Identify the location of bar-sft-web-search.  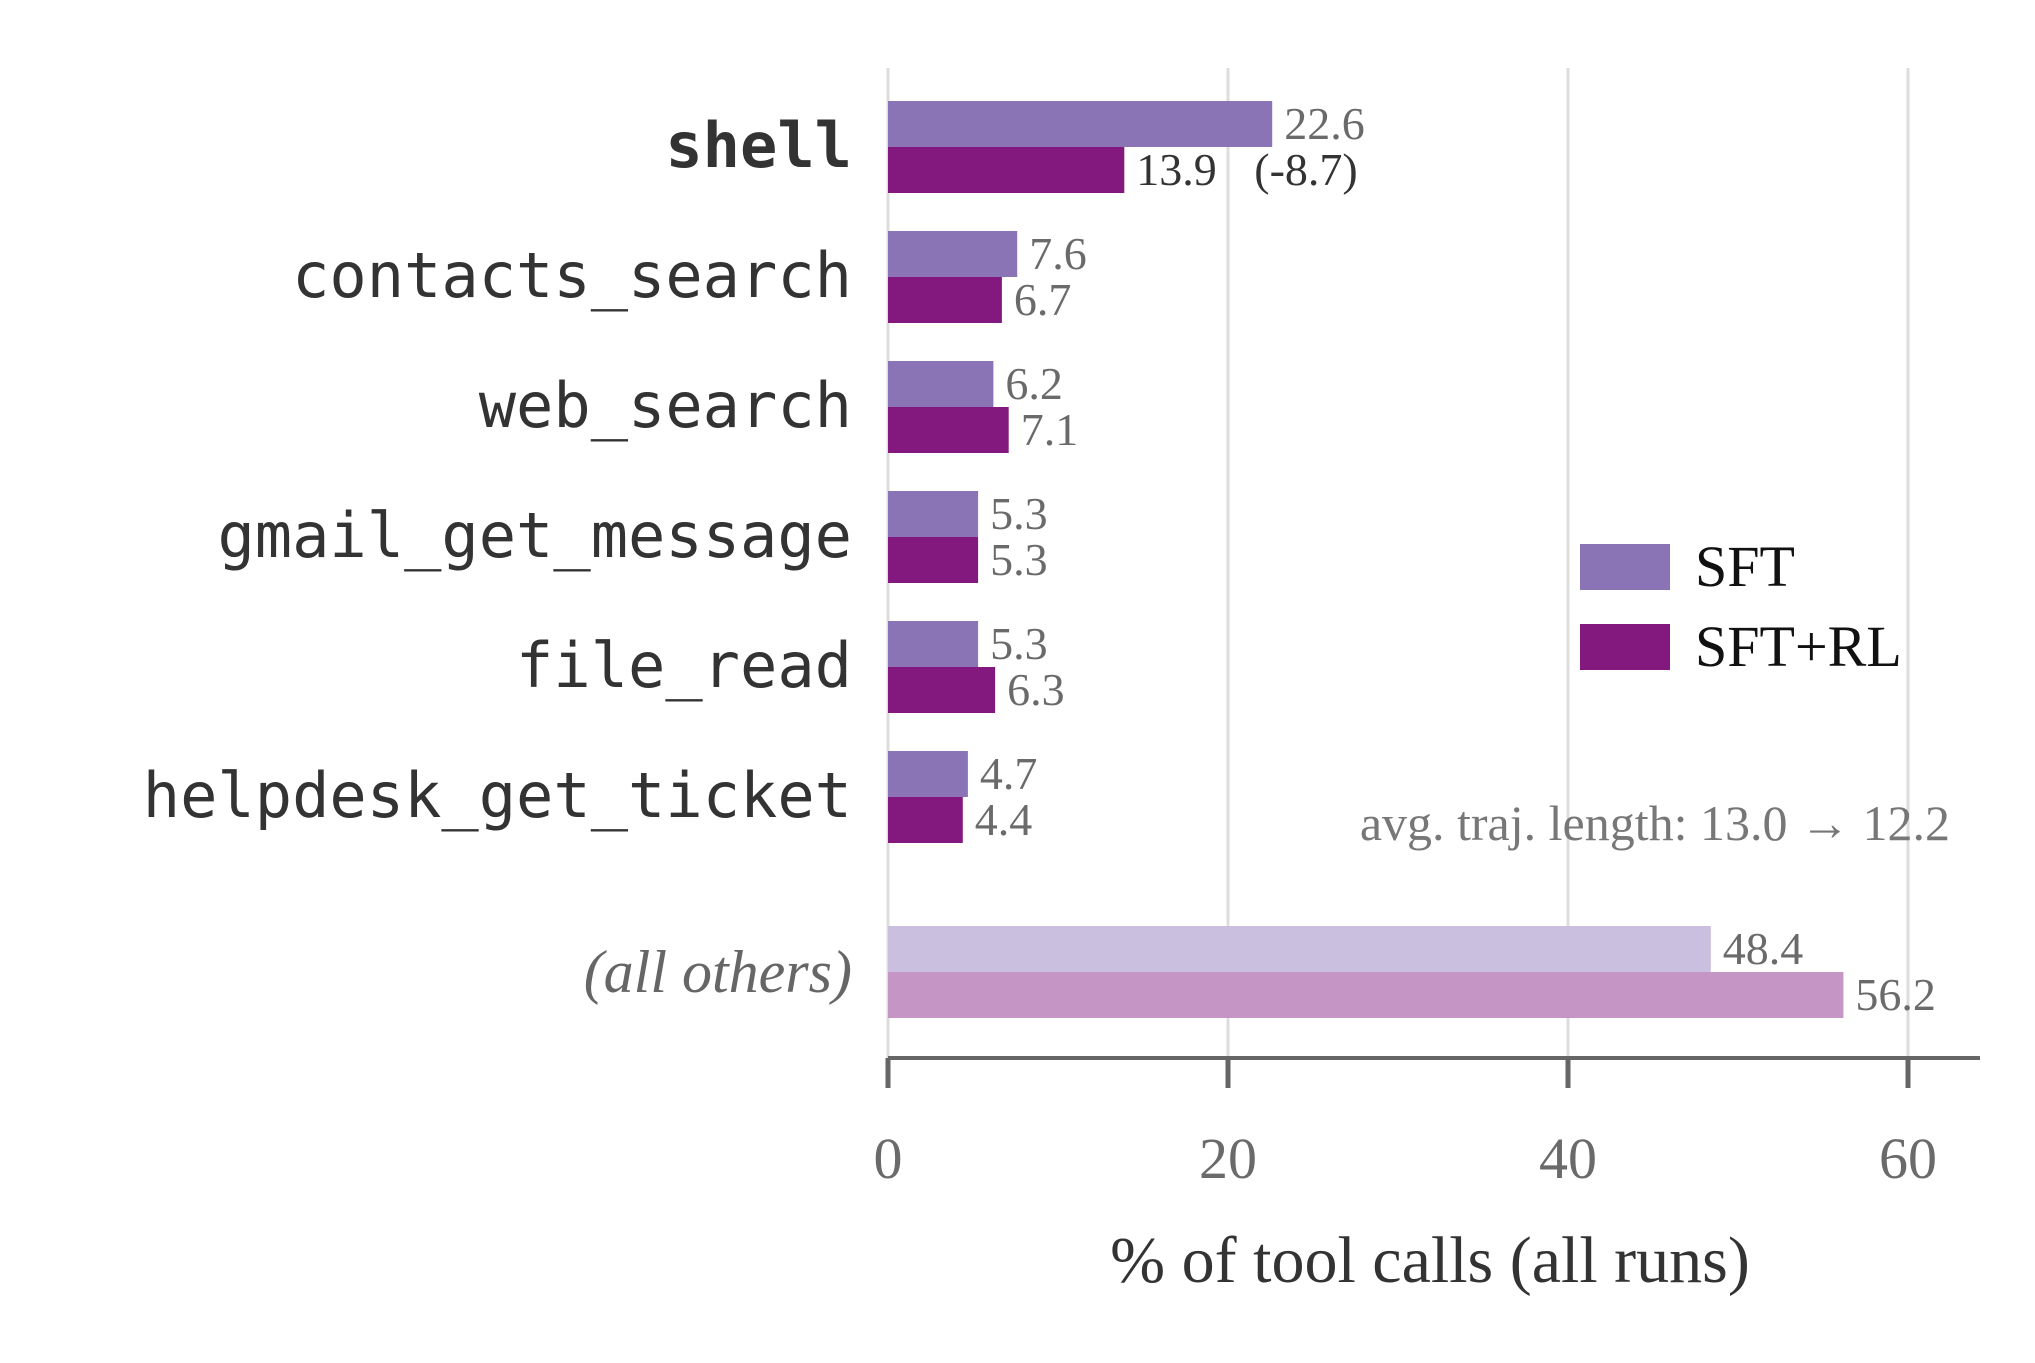
(941, 384).